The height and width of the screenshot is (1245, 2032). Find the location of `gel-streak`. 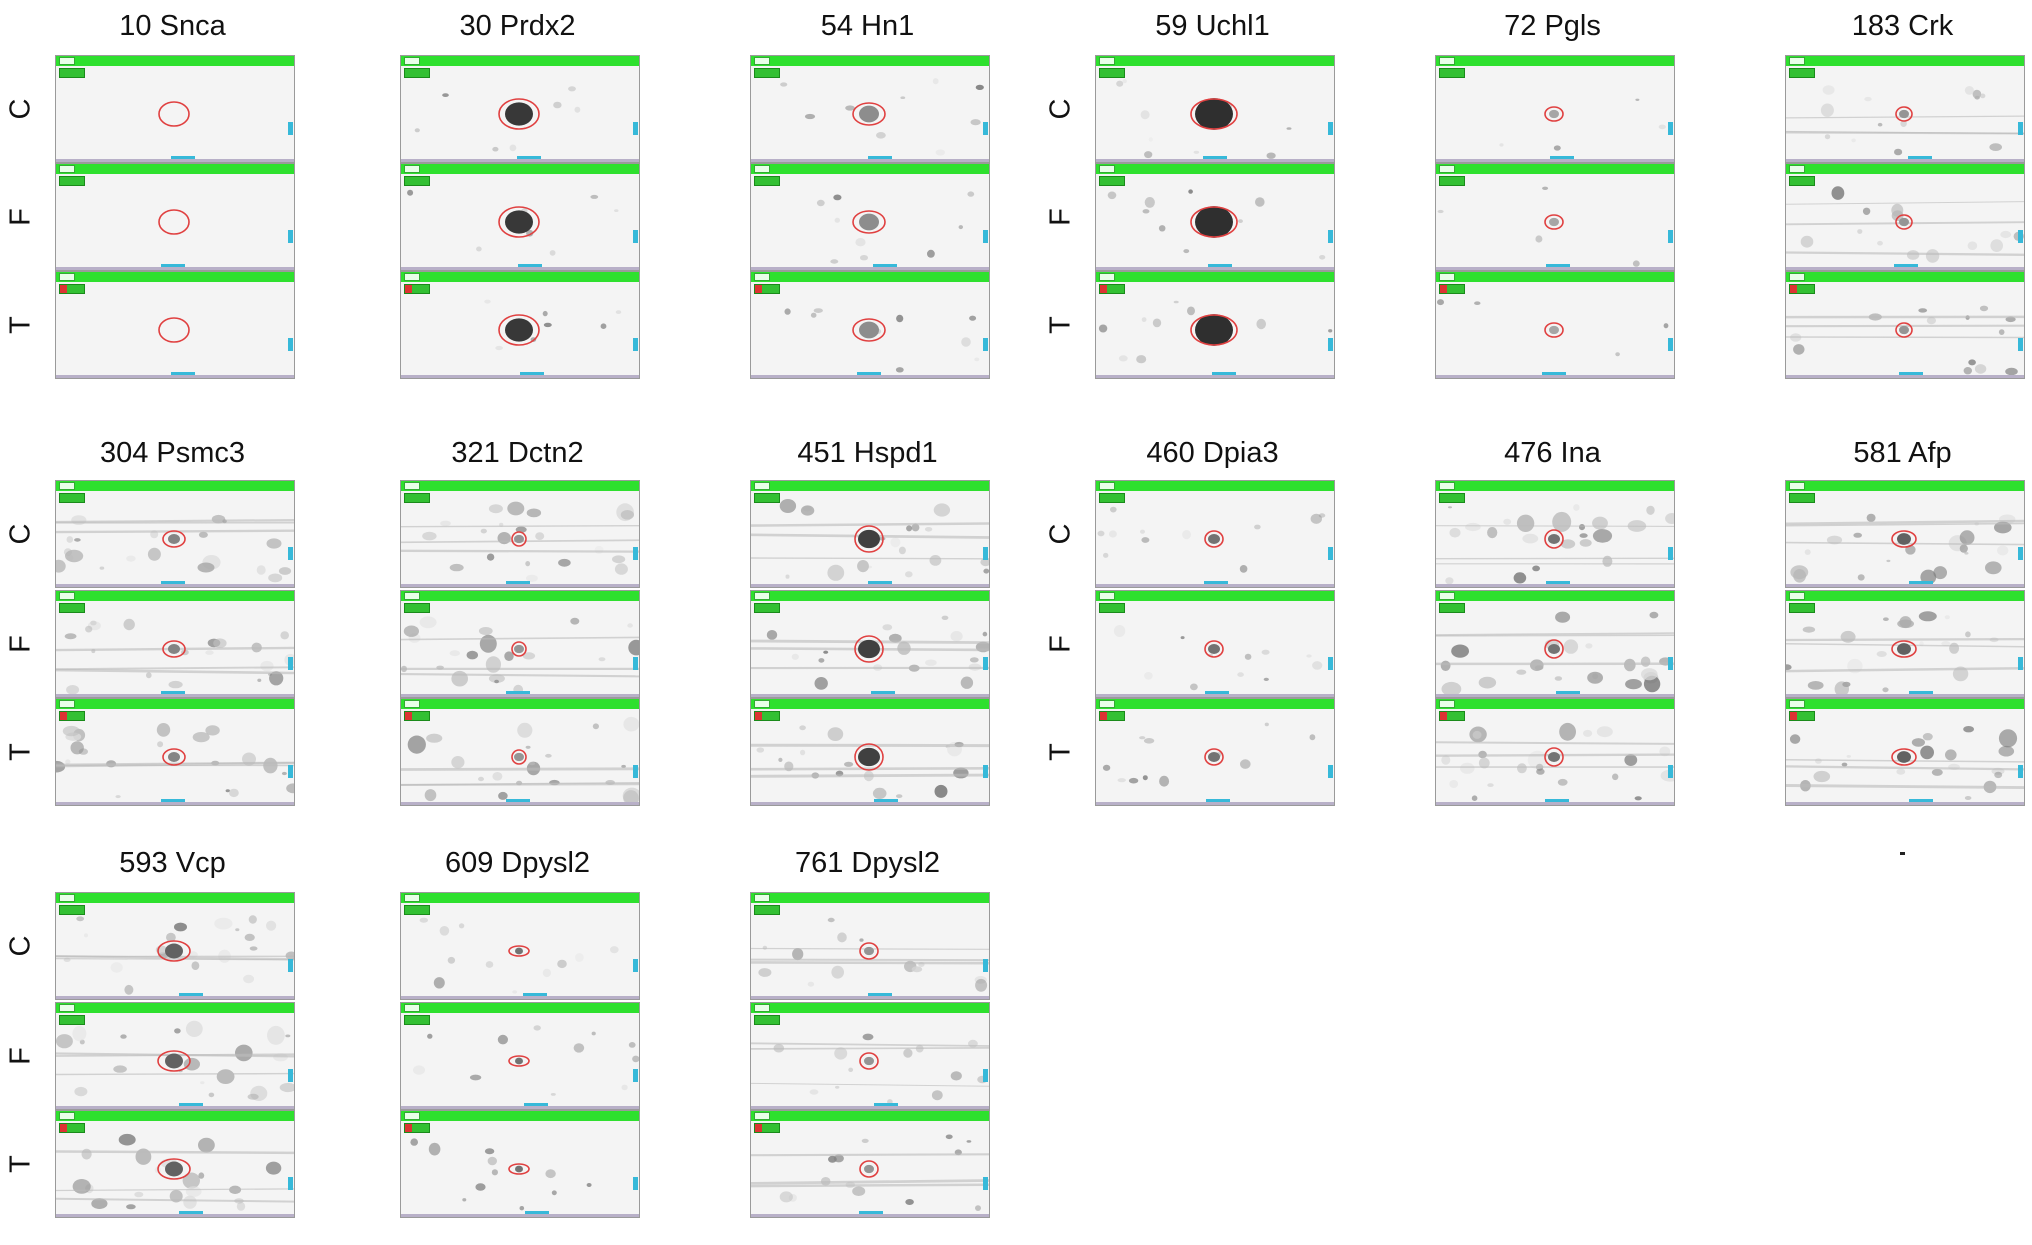

gel-streak is located at coordinates (870, 1084).